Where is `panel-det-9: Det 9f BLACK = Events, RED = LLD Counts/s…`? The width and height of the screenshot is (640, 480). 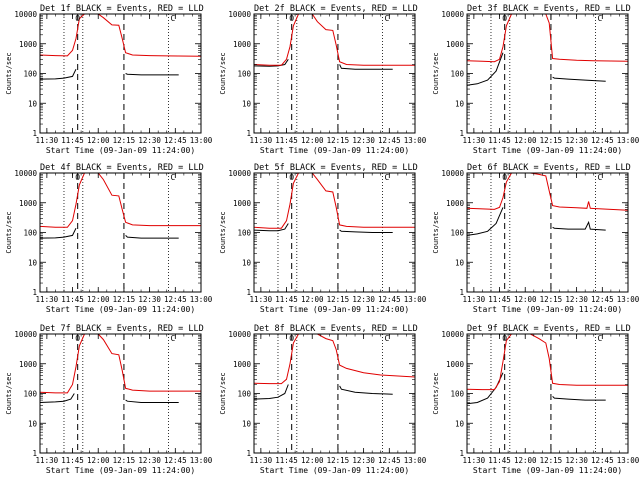 panel-det-9: Det 9f BLACK = Events, RED = LLD Counts/s… is located at coordinates (536, 399).